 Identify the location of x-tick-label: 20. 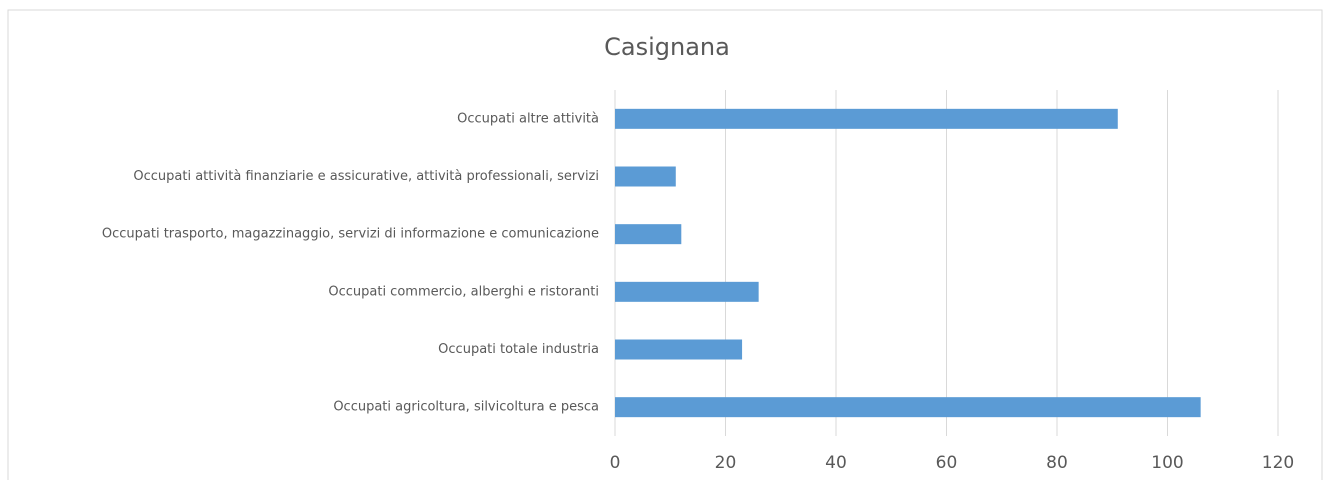
(726, 463).